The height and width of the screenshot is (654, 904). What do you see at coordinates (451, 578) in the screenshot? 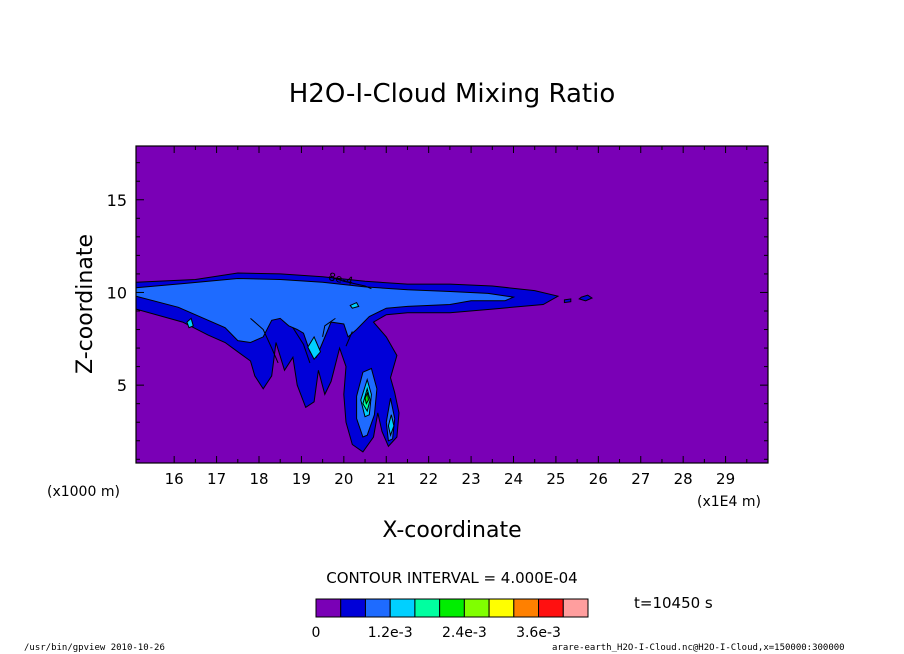
I see `contour-interval-label: CONTOUR INTERVAL = 4.000E-04` at bounding box center [451, 578].